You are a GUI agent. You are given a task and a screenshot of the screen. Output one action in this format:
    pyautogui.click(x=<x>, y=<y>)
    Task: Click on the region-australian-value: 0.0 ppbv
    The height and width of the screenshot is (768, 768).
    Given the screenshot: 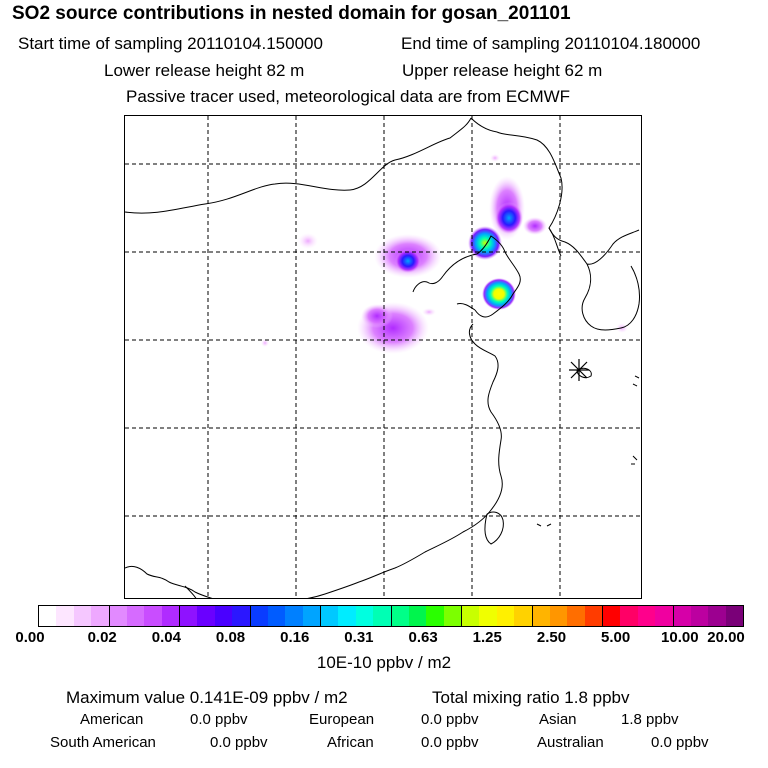 What is the action you would take?
    pyautogui.click(x=680, y=742)
    